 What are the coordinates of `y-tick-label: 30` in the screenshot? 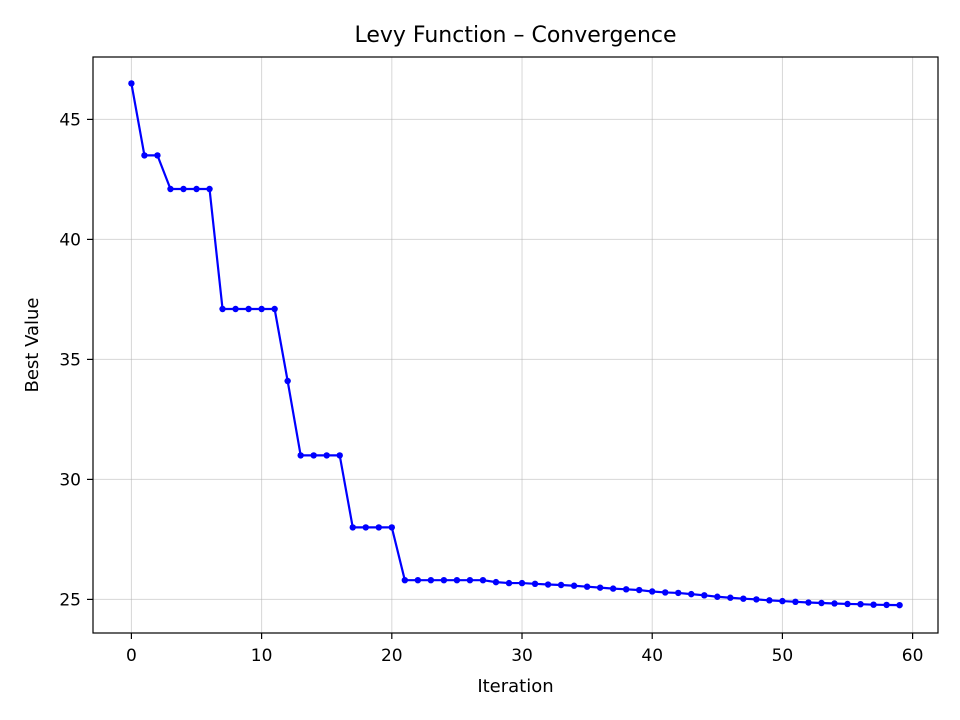 It's located at (70, 480).